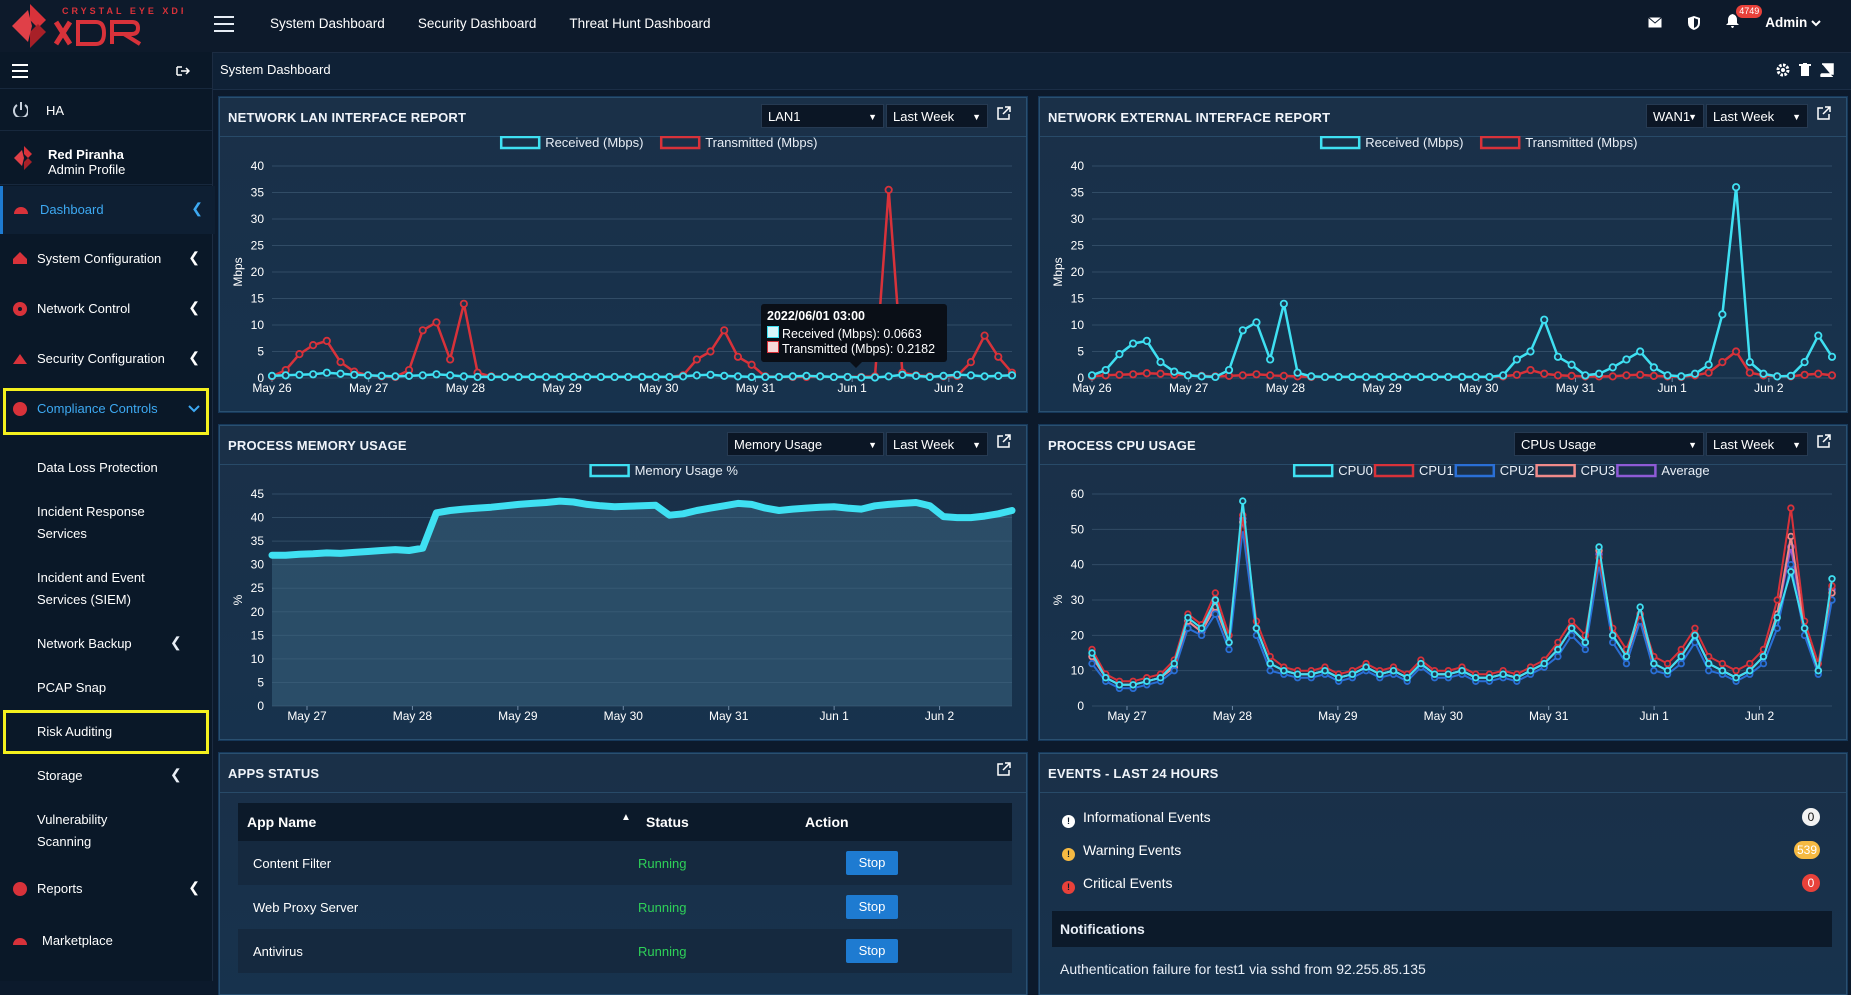 This screenshot has height=995, width=1851. I want to click on column-status: Status, so click(667, 822).